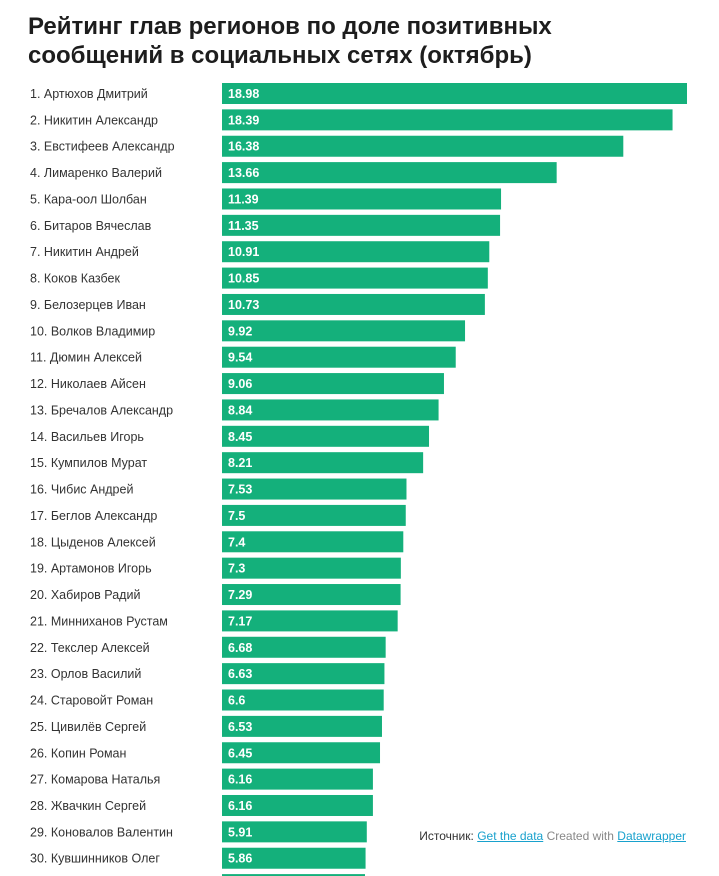 The width and height of the screenshot is (719, 876). Describe the element at coordinates (89, 94) in the screenshot. I see `category-label: 1. Артюхов Дмитрий` at that location.